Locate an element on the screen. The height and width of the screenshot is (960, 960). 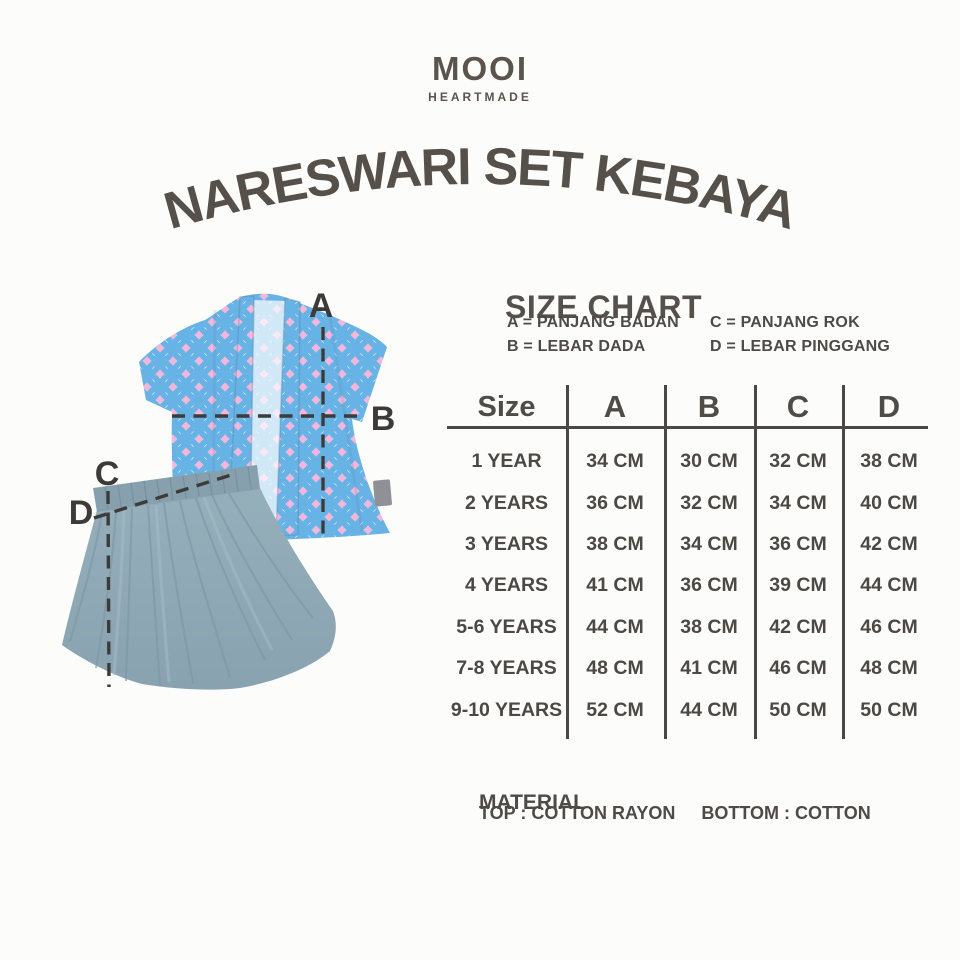
skirt-illustration is located at coordinates (199, 577).